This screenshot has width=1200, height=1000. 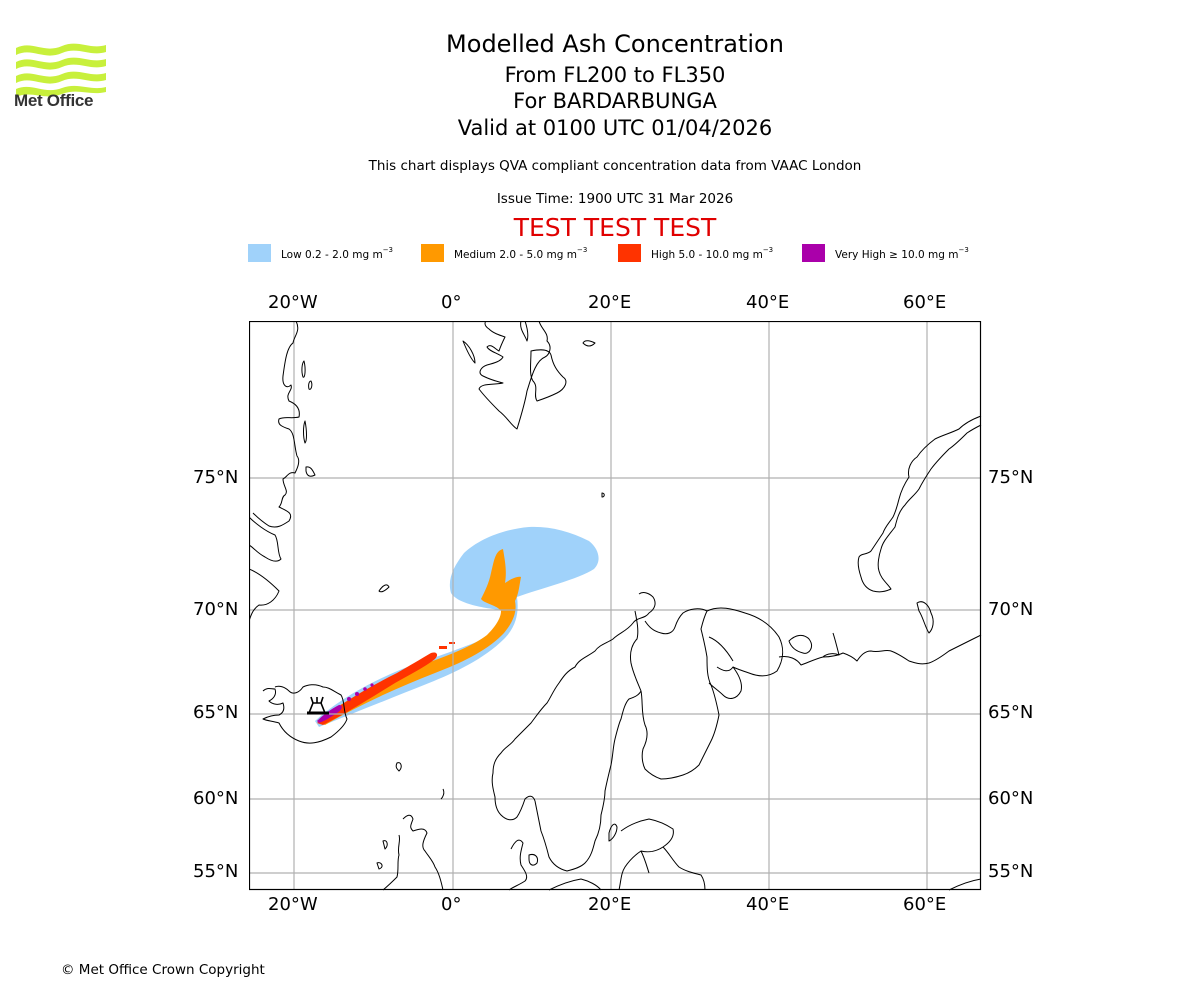 I want to click on lat-tick-right: 55°N, so click(x=1011, y=871).